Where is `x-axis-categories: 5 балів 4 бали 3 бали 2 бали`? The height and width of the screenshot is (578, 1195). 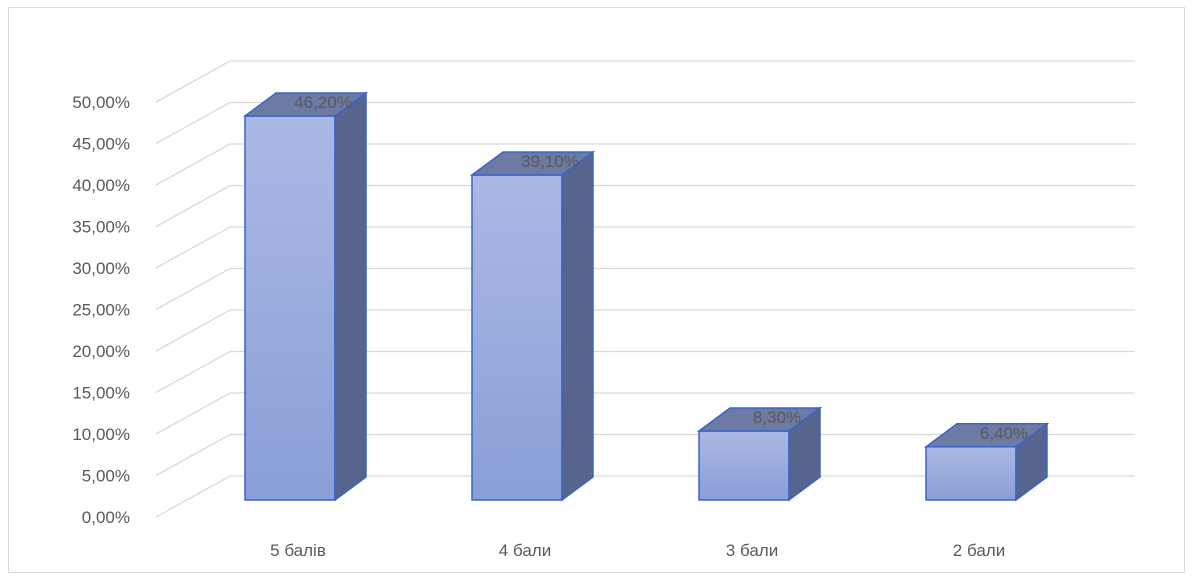 x-axis-categories: 5 балів 4 бали 3 бали 2 бали is located at coordinates (637, 550).